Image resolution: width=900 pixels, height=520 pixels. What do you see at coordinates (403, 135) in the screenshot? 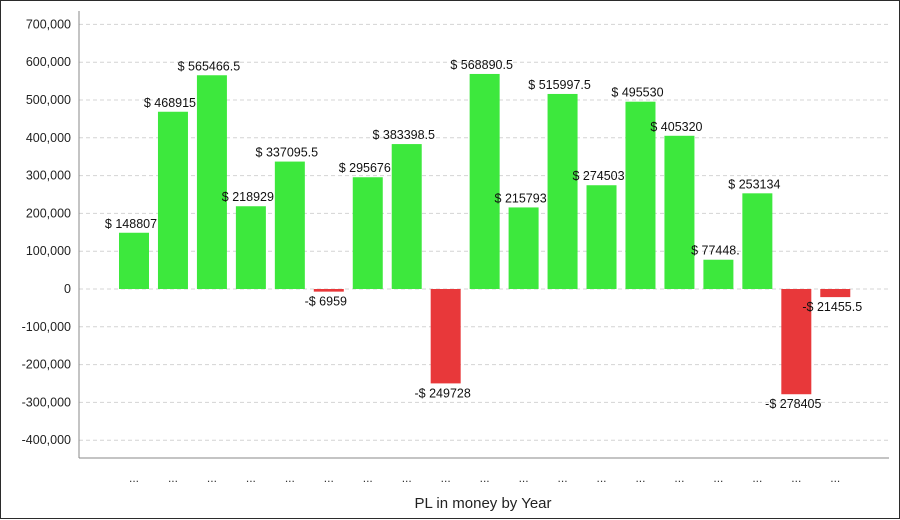
I see `data-label: $ 383398.5` at bounding box center [403, 135].